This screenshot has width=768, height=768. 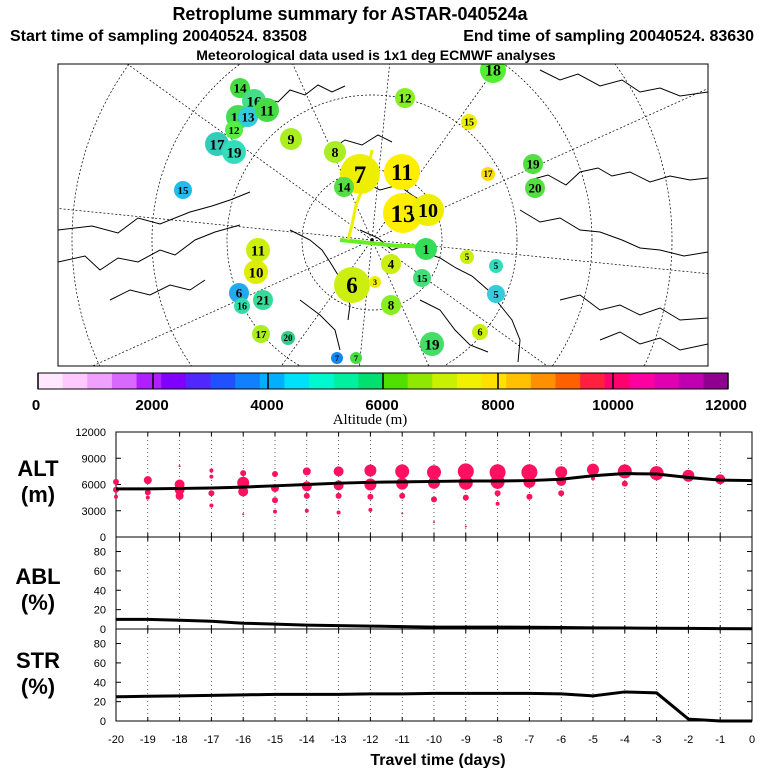 I want to click on map-plume-marker-label: 16, so click(x=242, y=307).